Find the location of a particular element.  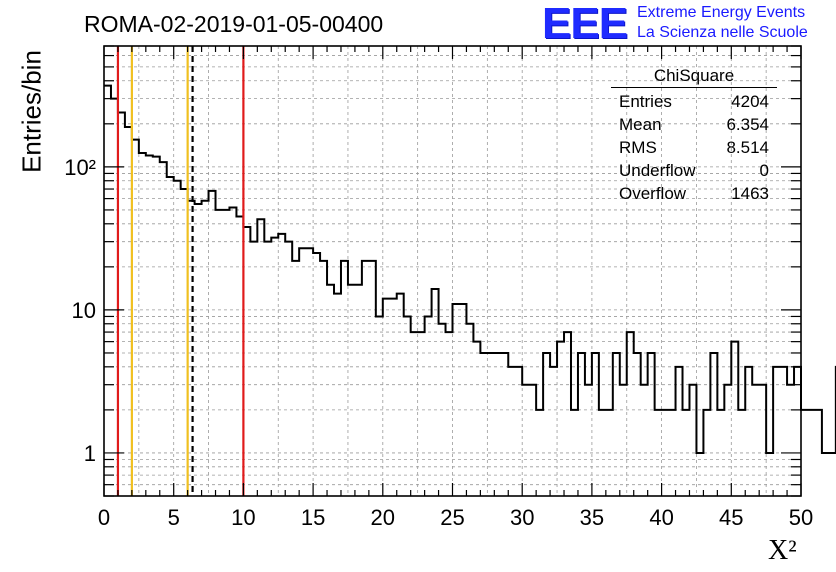

vertical-markers is located at coordinates (180, 271).